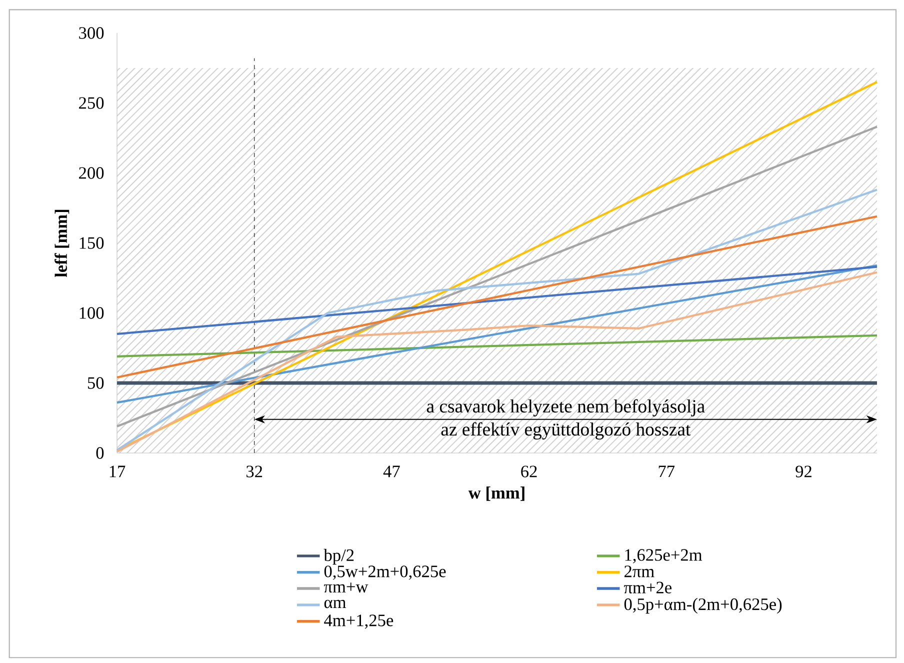  What do you see at coordinates (496, 493) in the screenshot?
I see `x-axis-title: w [mm]` at bounding box center [496, 493].